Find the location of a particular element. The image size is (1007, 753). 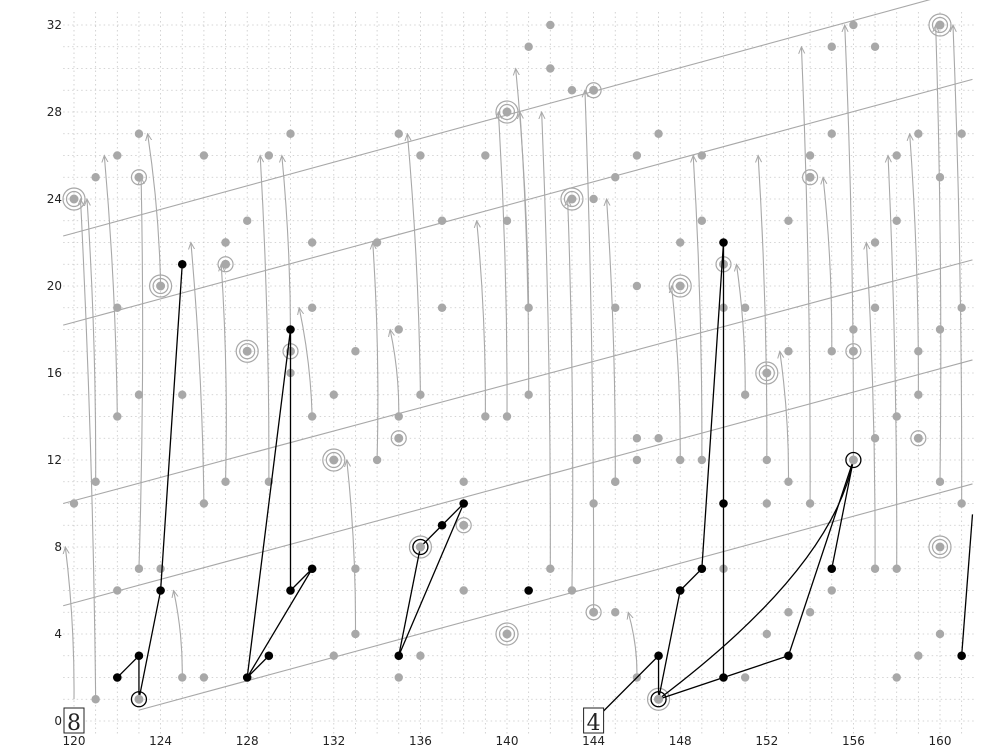

y-tick-label: 16 is located at coordinates (54, 373).